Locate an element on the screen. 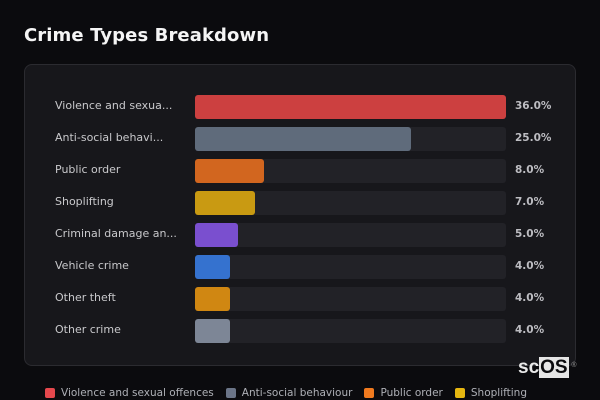 The width and height of the screenshot is (600, 400). scos-logo: scOS ® is located at coordinates (547, 367).